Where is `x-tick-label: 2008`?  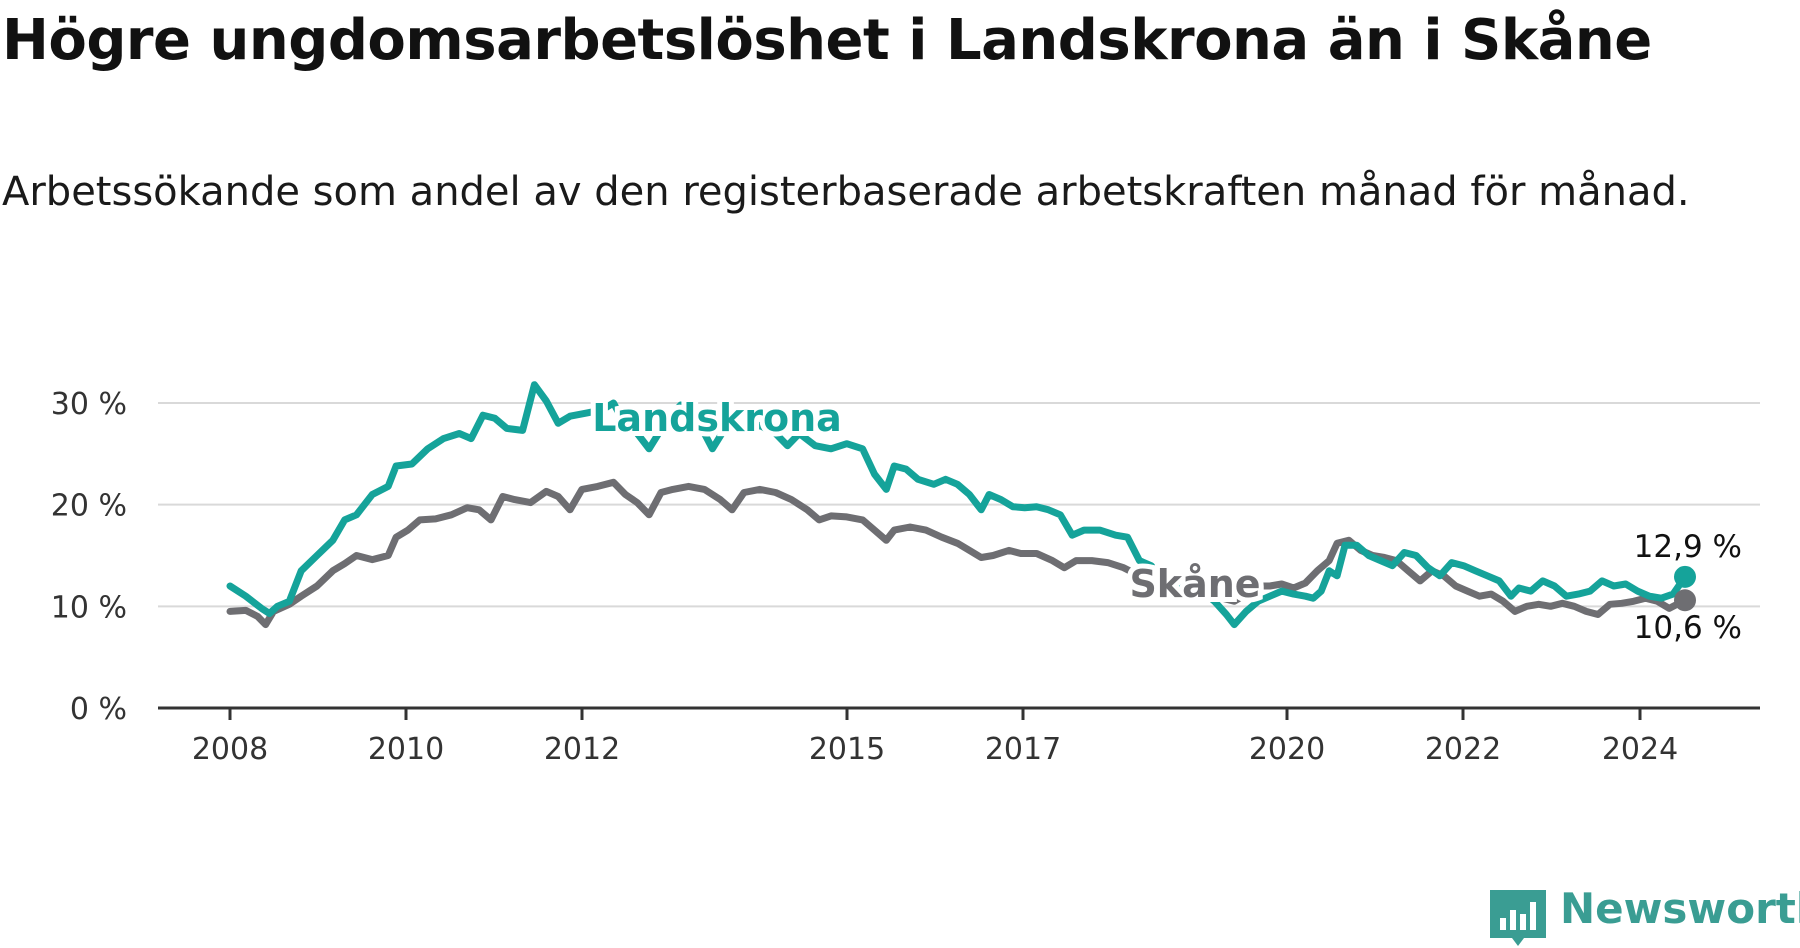
x-tick-label: 2008 is located at coordinates (230, 749).